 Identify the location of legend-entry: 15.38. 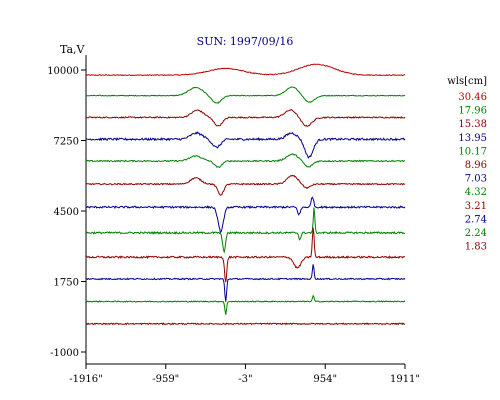
(472, 124).